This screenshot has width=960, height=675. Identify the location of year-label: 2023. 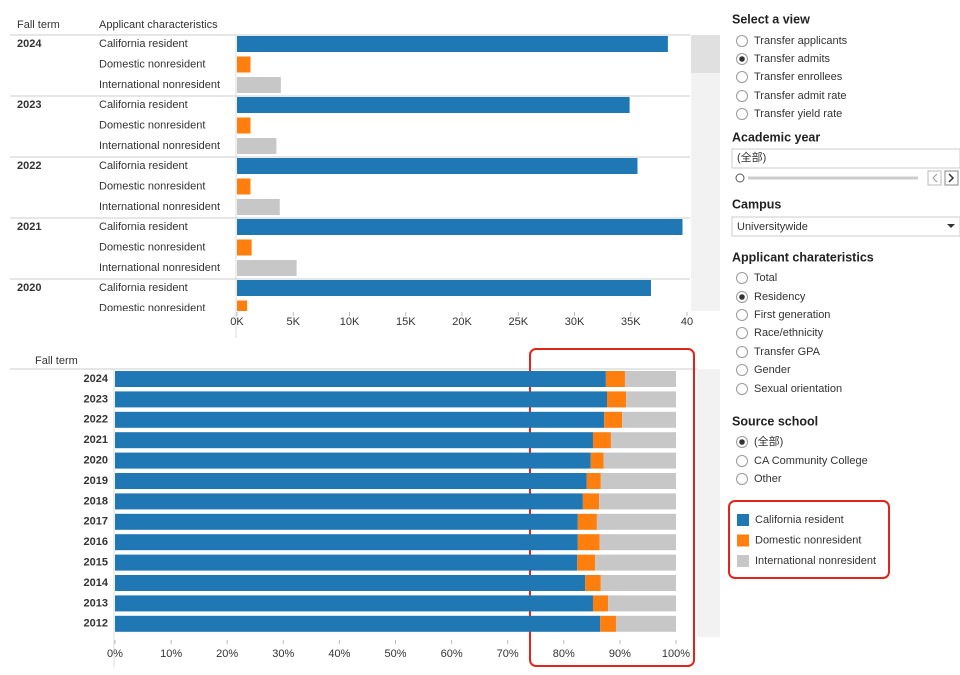
(96, 399).